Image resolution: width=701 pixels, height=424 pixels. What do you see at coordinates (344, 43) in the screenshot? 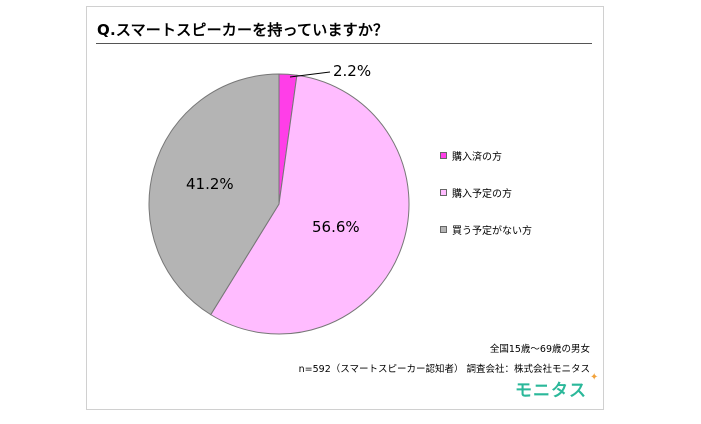
I see `title-underline` at bounding box center [344, 43].